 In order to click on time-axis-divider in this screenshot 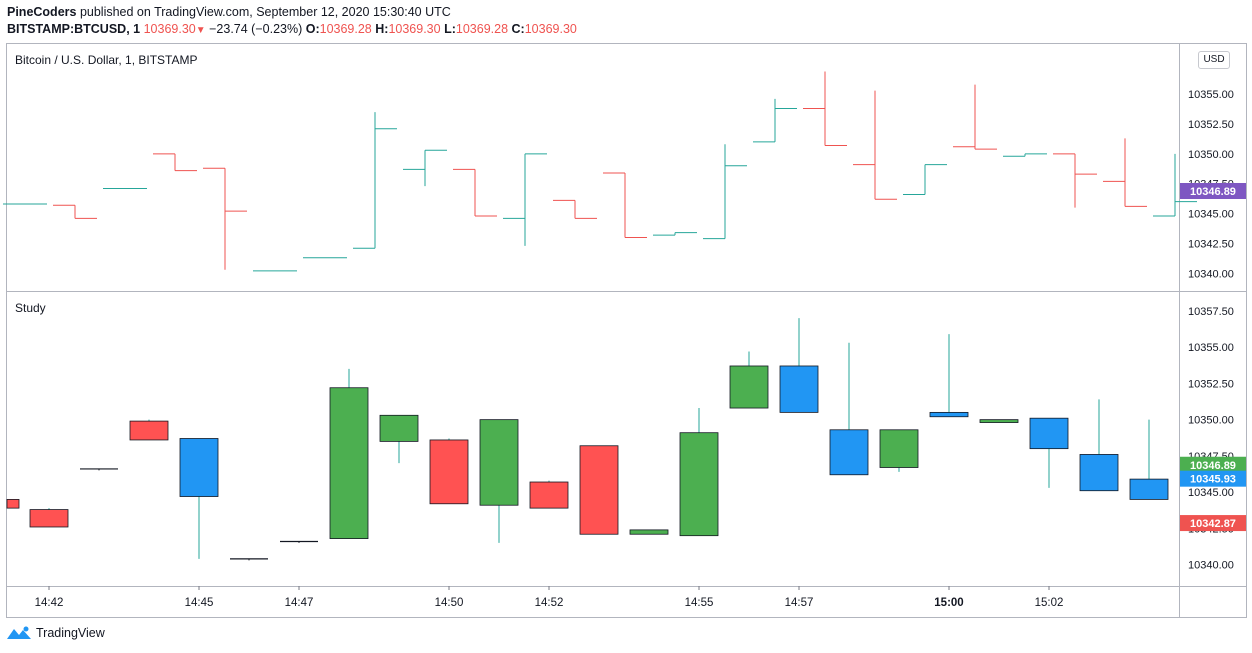, I will do `click(626, 586)`.